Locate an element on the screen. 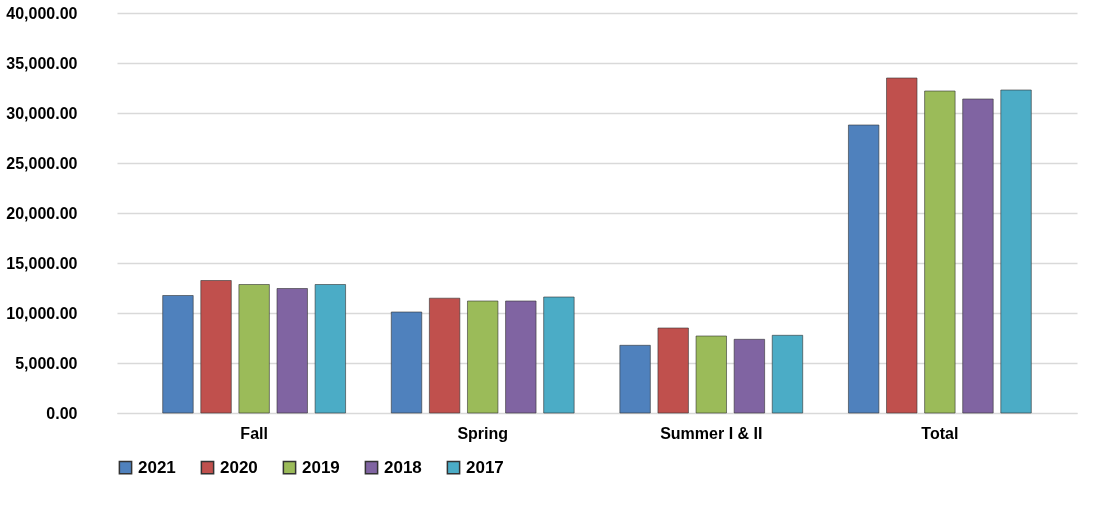 The image size is (1105, 513). legend-label: 2020 is located at coordinates (239, 467).